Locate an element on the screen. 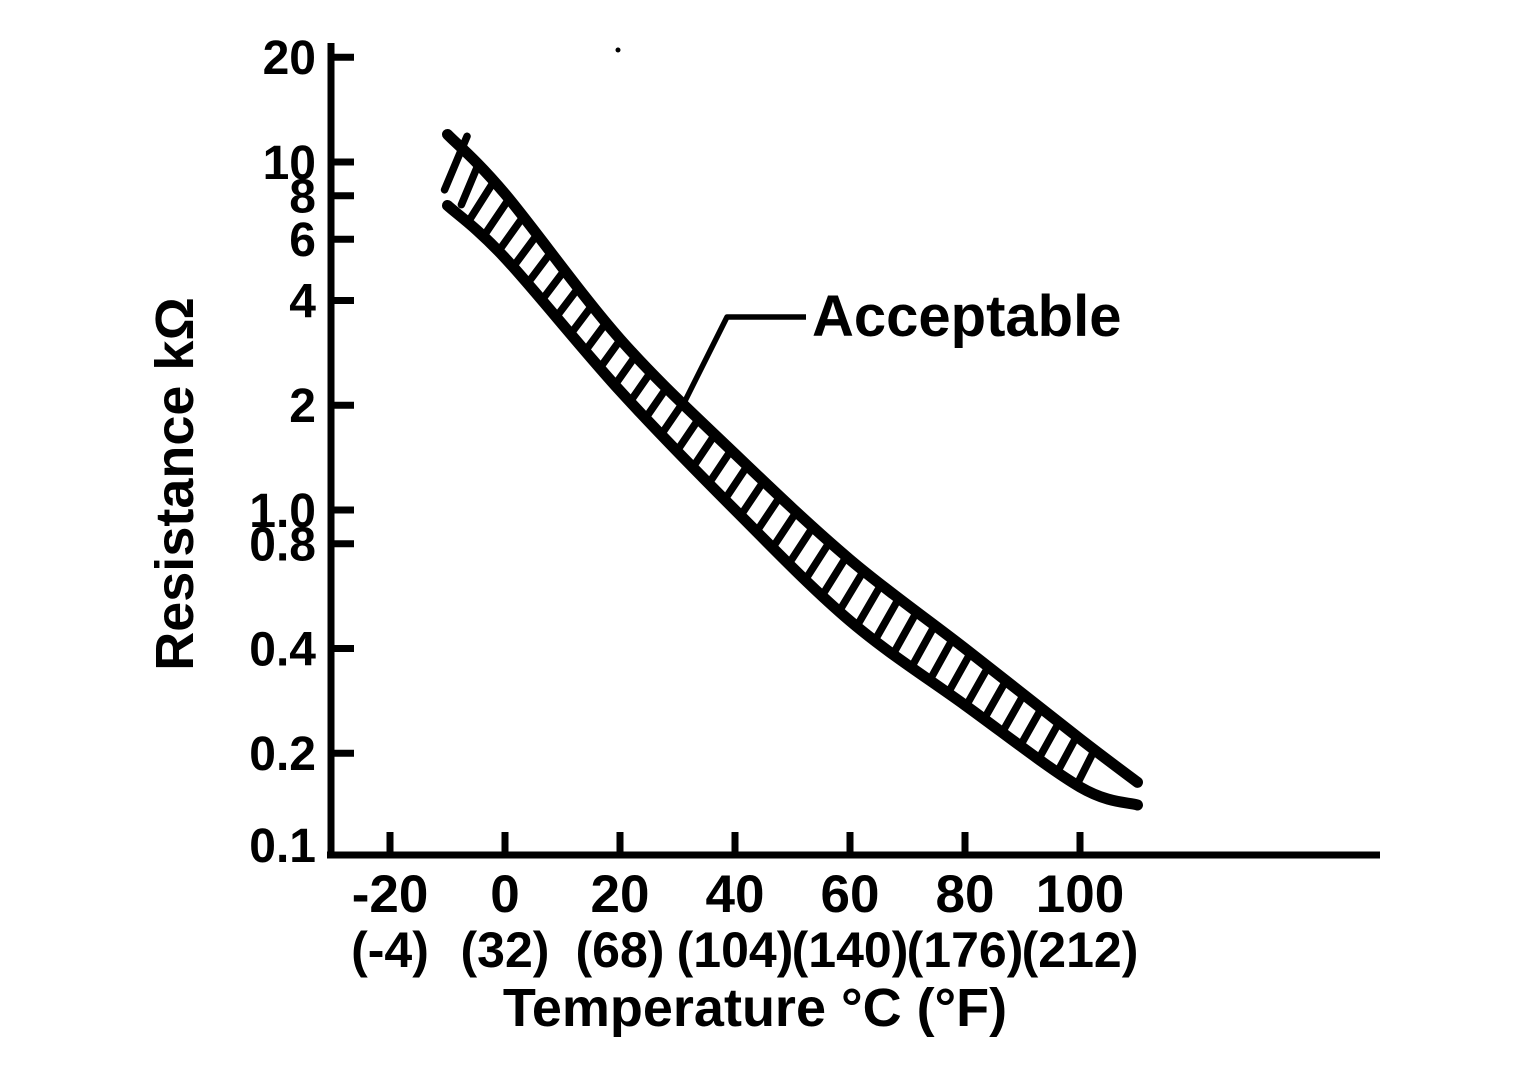 The image size is (1535, 1087). x-tick-label-celsius: -20 is located at coordinates (390, 894).